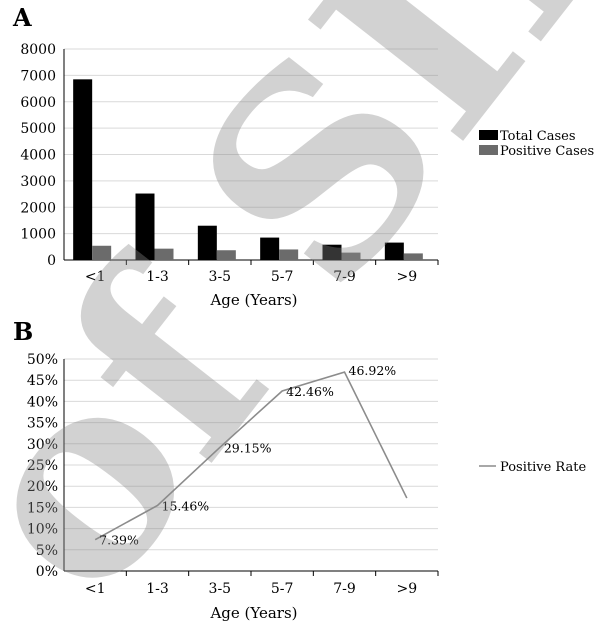  I want to click on y-tick-label: 10%, so click(42, 530).